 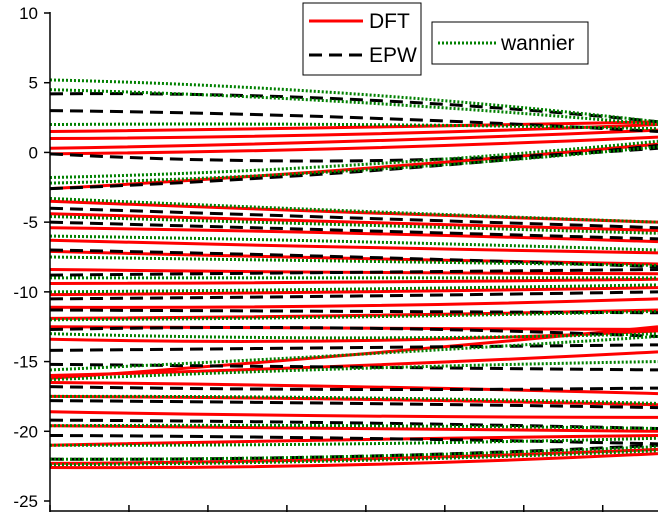 I want to click on y-tick-label: -20, so click(x=25, y=431).